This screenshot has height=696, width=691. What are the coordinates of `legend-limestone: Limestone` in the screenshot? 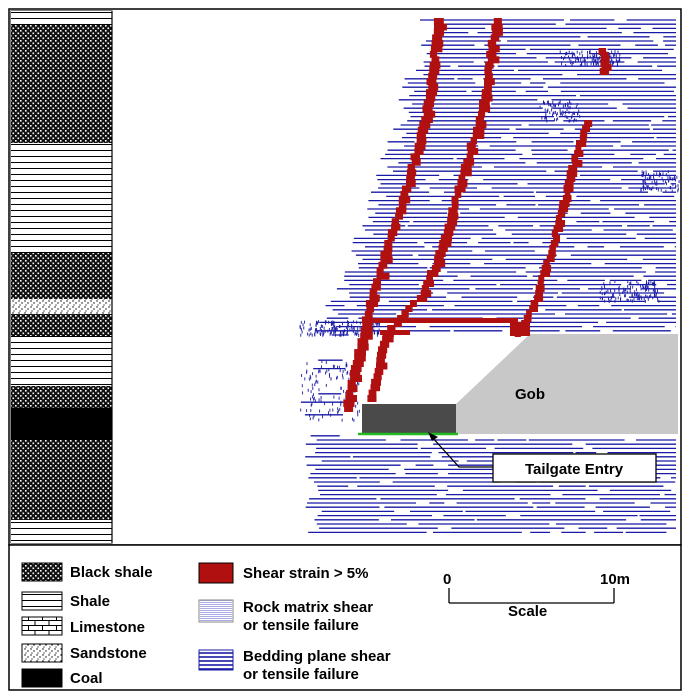 It's located at (108, 627).